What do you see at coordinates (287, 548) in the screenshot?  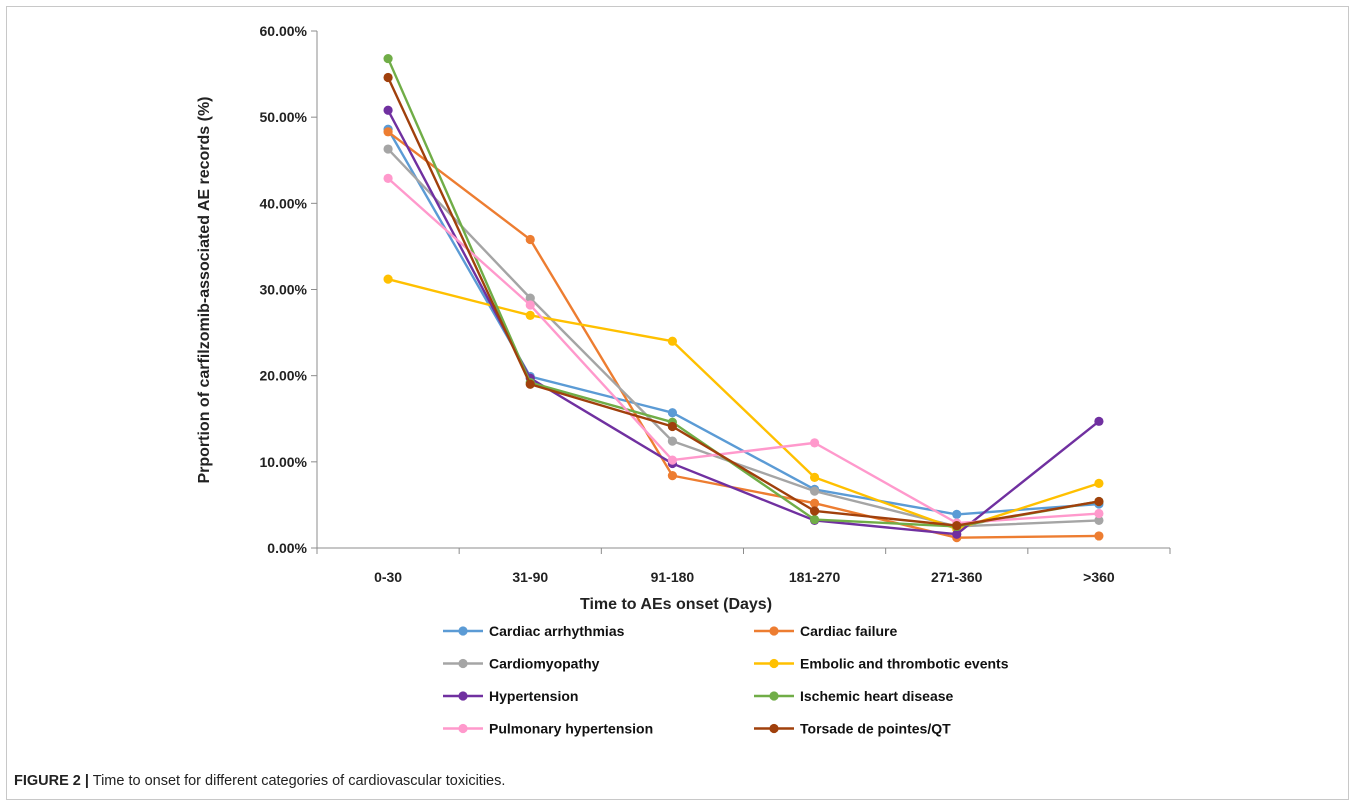 I see `y-tick-label: 0.00%` at bounding box center [287, 548].